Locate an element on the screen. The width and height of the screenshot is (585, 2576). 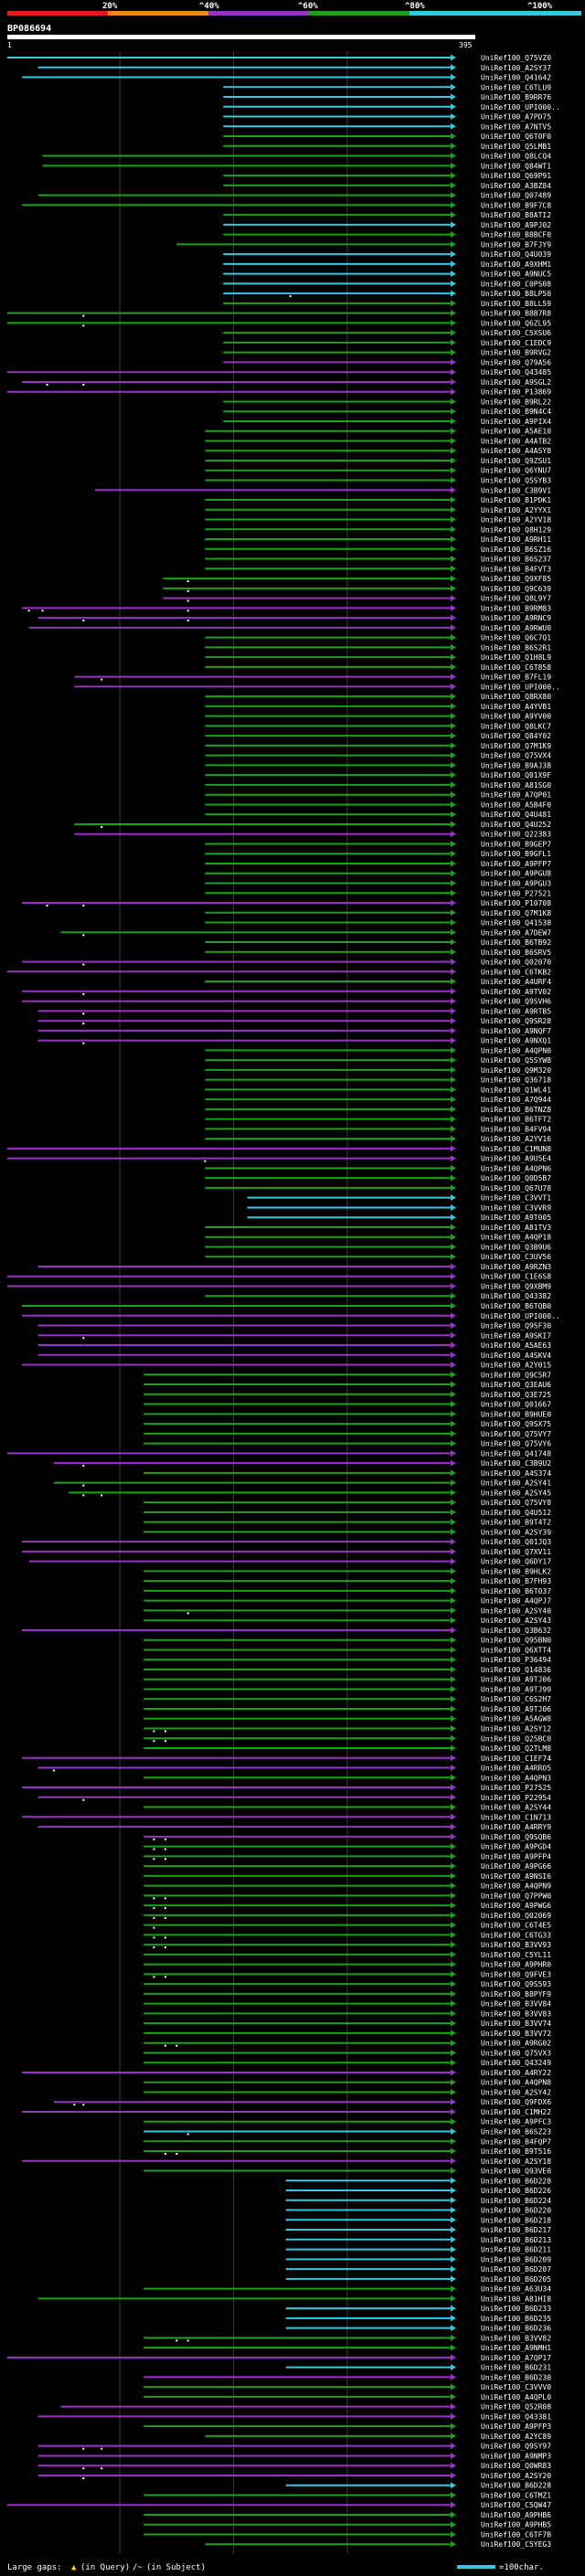
hit-row: UniRef100_P27525 is located at coordinates (286, 1788).